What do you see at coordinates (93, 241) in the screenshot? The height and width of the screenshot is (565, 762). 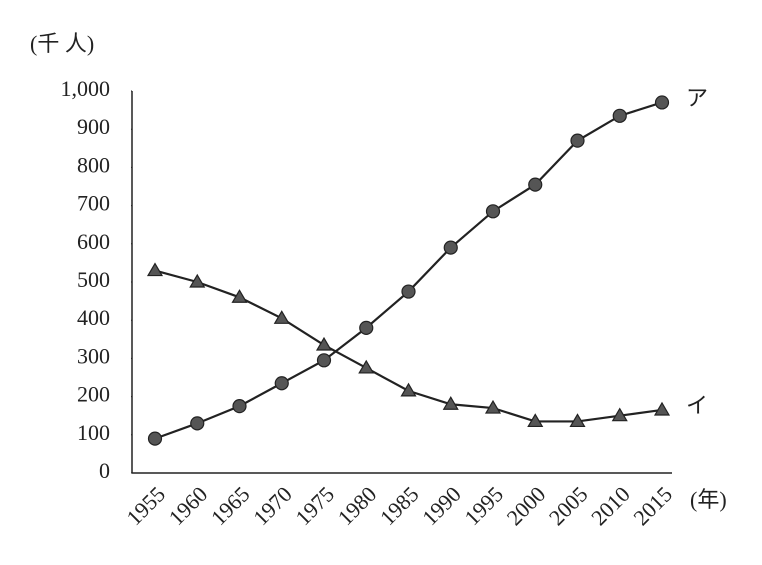 I see `y-tick-label: 600` at bounding box center [93, 241].